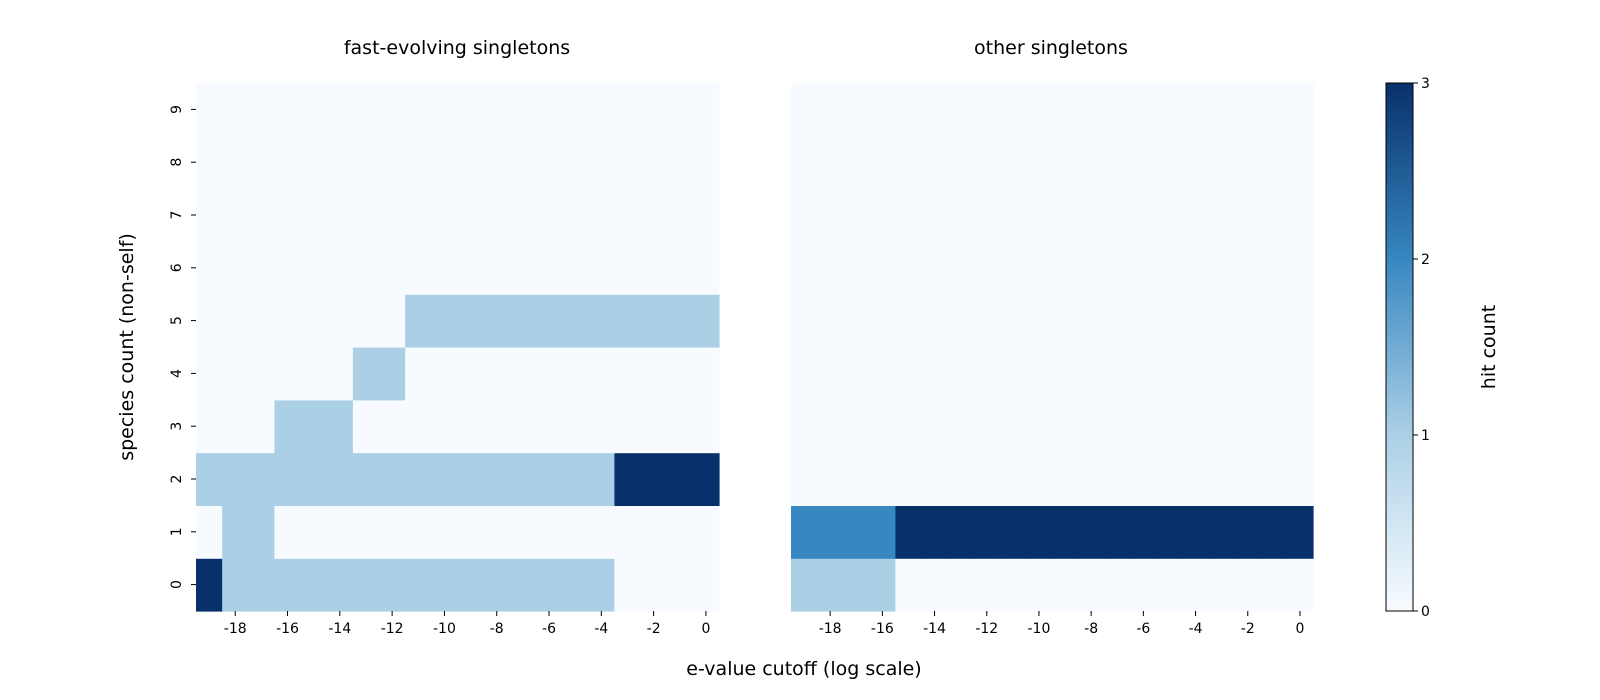 The height and width of the screenshot is (700, 1600). Describe the element at coordinates (177, 320) in the screenshot. I see `y-tick-label: 5` at that location.